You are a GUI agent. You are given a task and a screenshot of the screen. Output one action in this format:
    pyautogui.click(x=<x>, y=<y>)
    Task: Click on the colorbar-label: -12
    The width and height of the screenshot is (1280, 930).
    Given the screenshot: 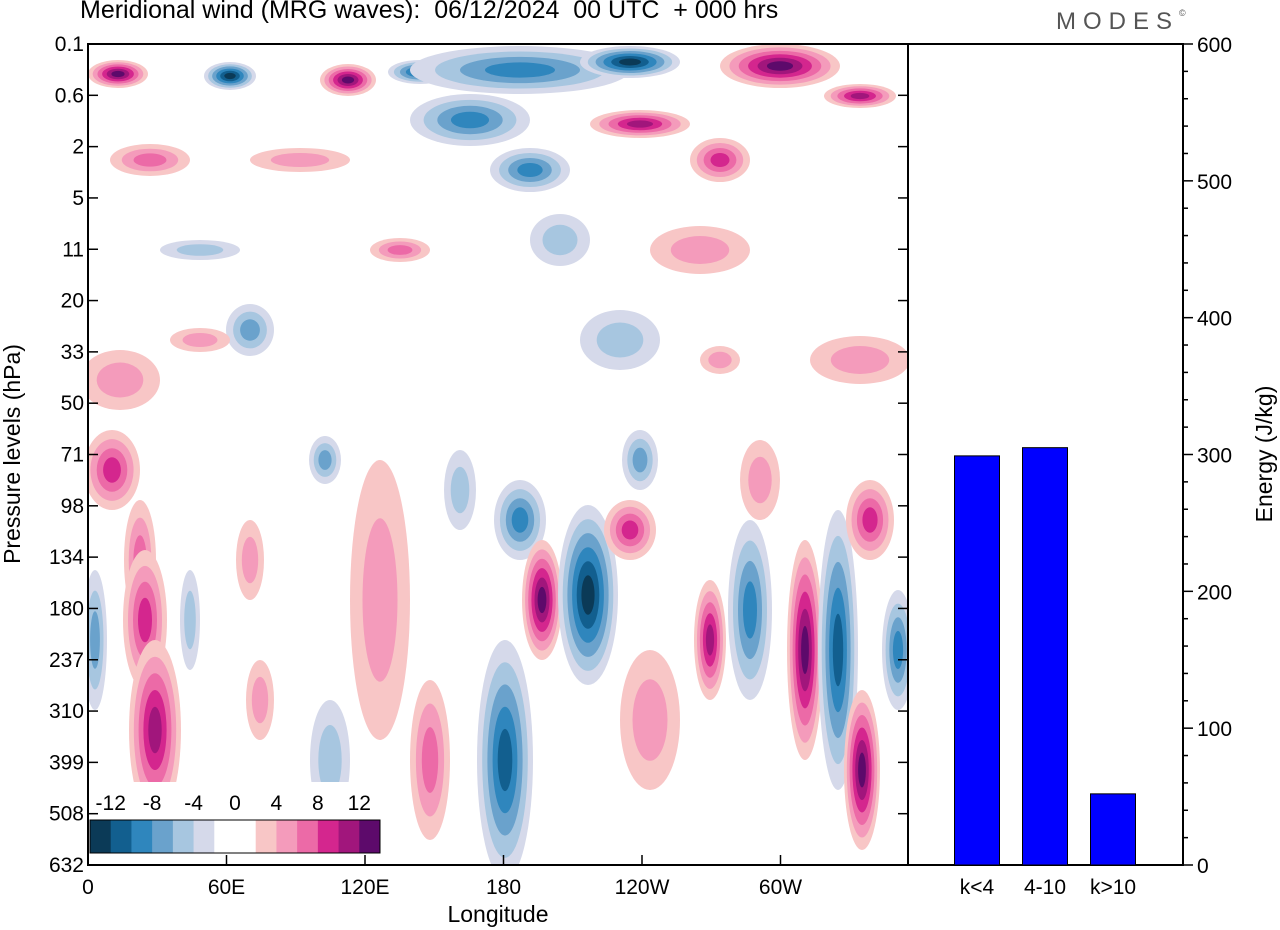 What is the action you would take?
    pyautogui.click(x=111, y=803)
    